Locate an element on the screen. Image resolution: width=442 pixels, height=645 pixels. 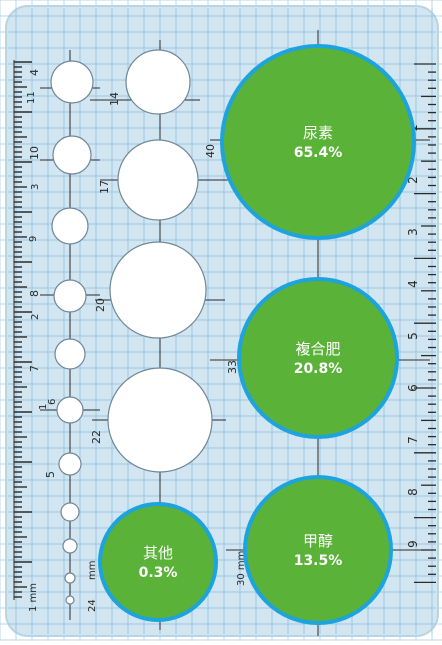
inch-tick-label: 8 is located at coordinates (413, 492).